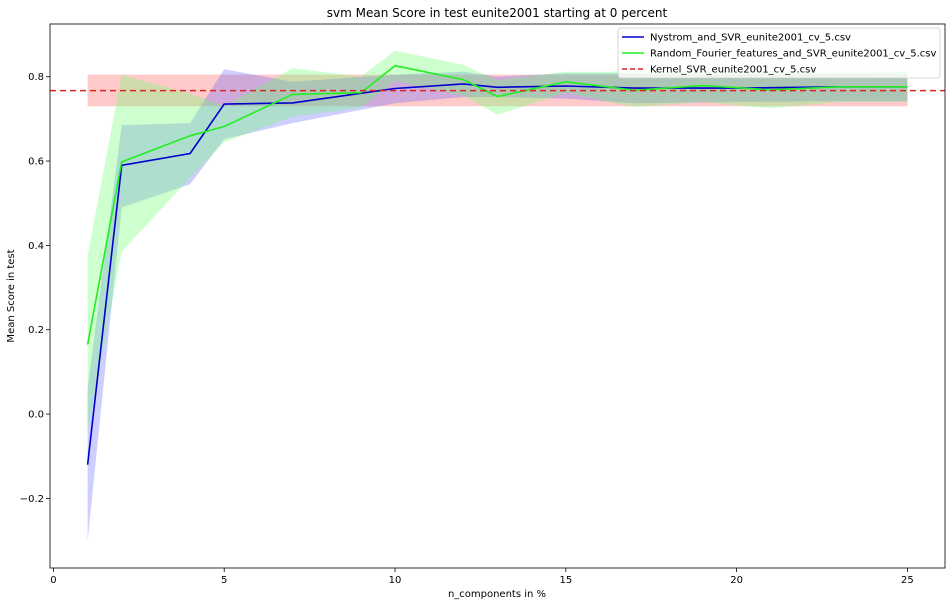 This screenshot has height=605, width=952. What do you see at coordinates (36, 162) in the screenshot?
I see `y-tick-label: 0.6` at bounding box center [36, 162].